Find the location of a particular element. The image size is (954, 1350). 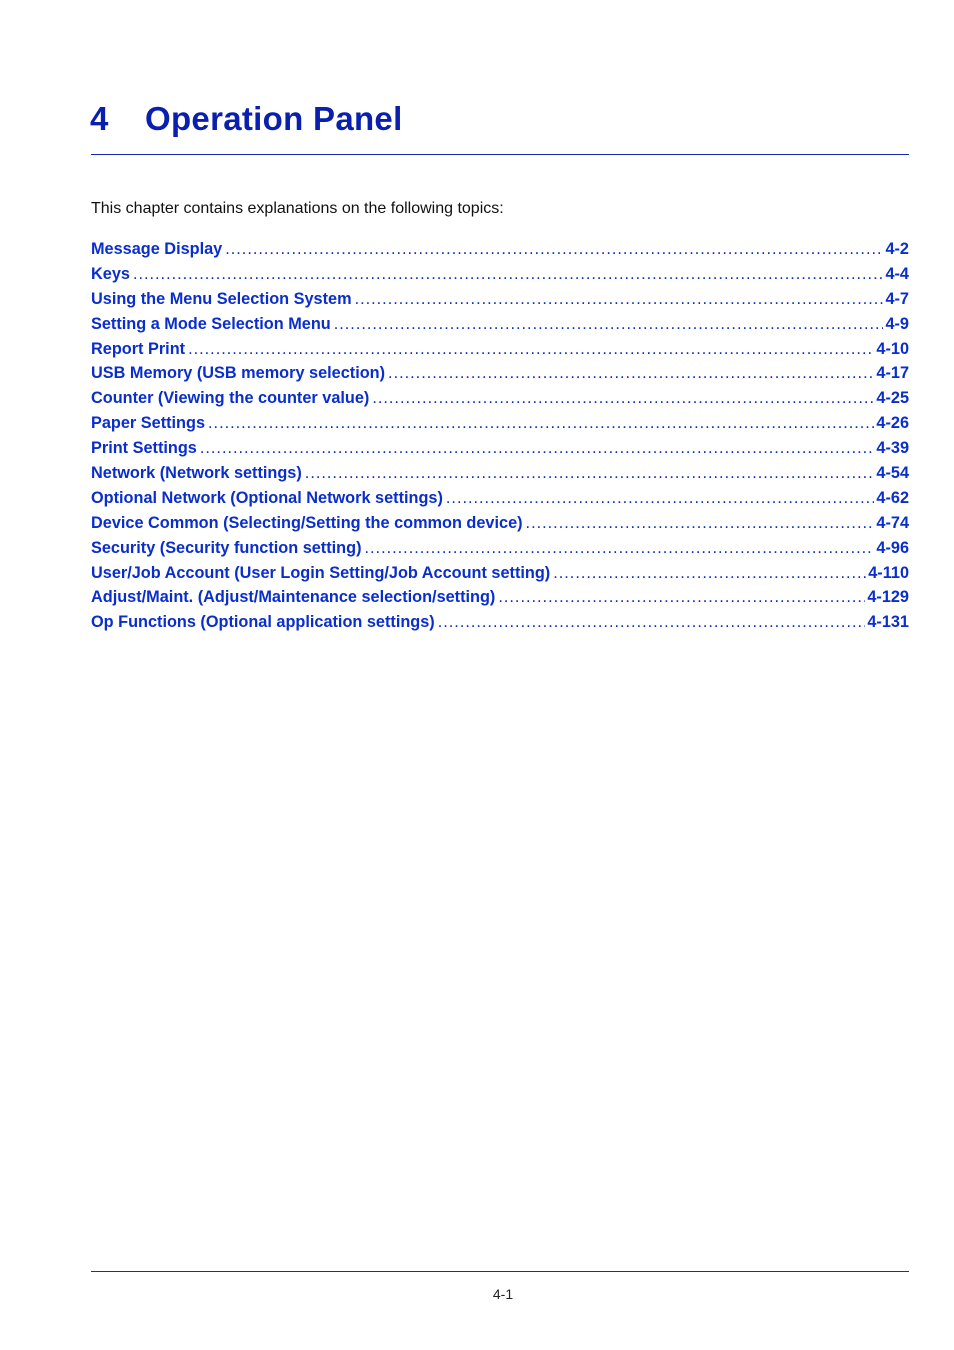

toc-entry: Security (Security function setting) 4-96 is located at coordinates (500, 551).